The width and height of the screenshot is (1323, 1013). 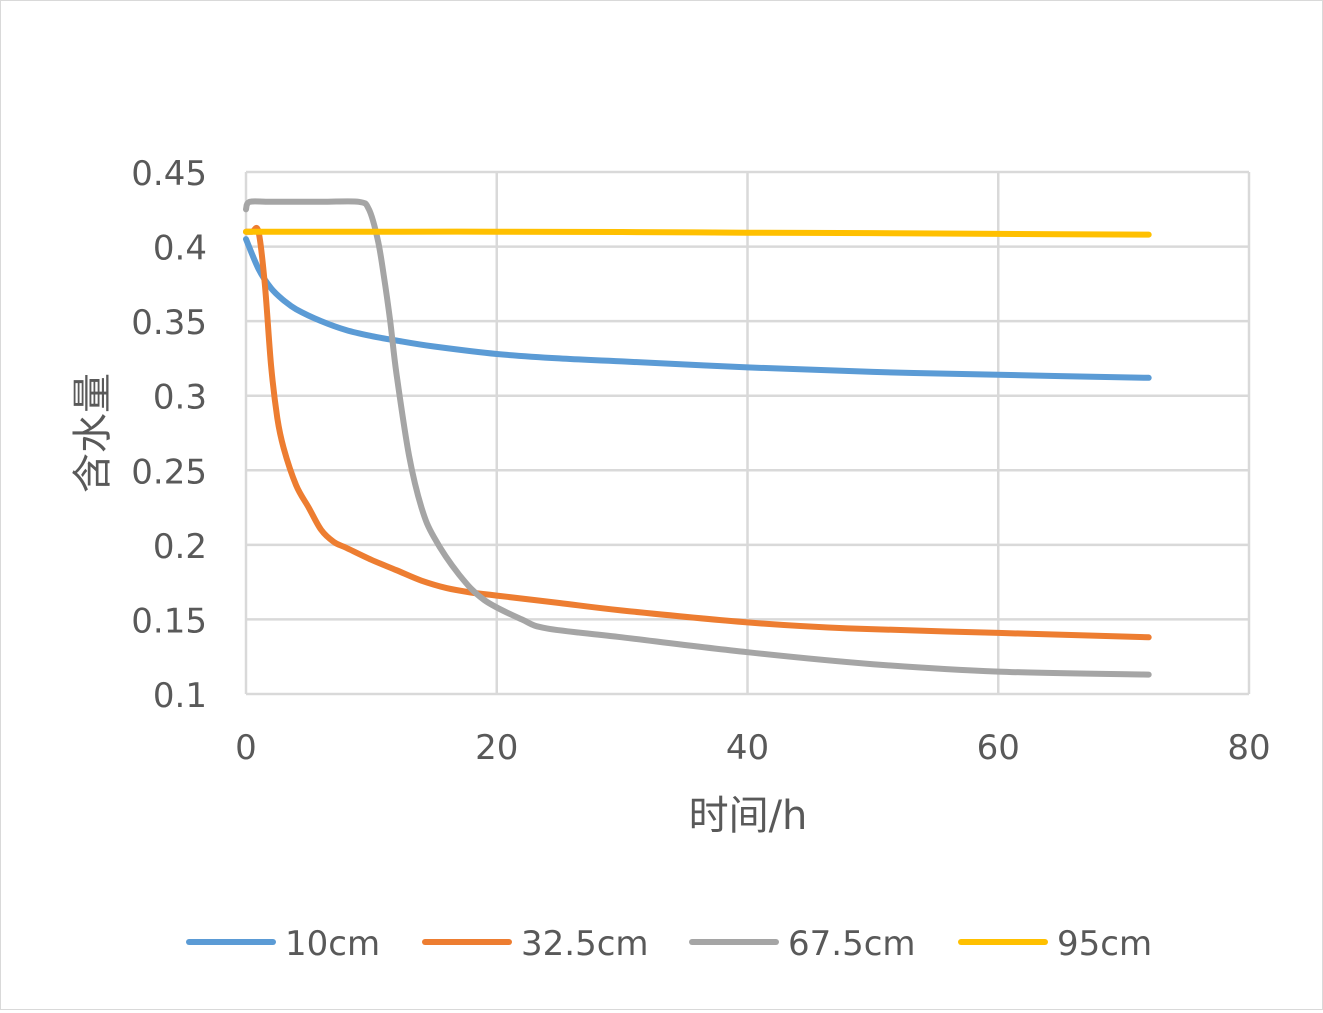 I want to click on x-tick-label: 0, so click(x=246, y=748).